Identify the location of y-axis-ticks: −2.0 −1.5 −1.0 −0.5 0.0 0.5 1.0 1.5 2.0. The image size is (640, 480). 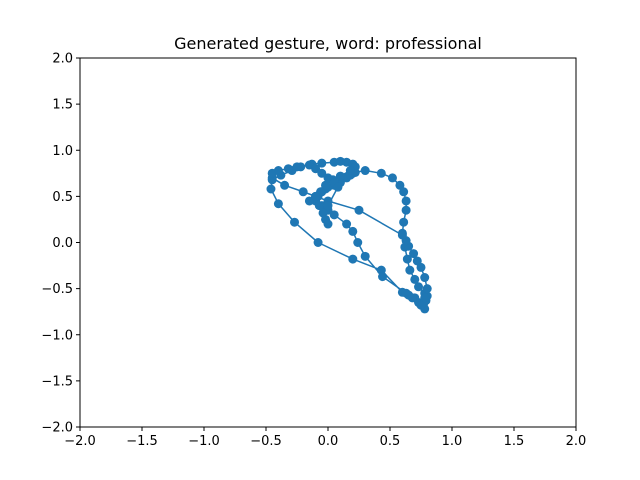
(60, 244).